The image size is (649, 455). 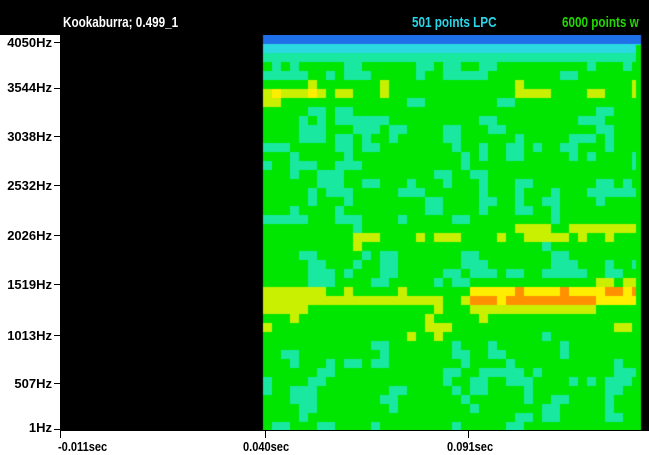 I want to click on fft-points-label: 6000 points w, so click(x=600, y=22).